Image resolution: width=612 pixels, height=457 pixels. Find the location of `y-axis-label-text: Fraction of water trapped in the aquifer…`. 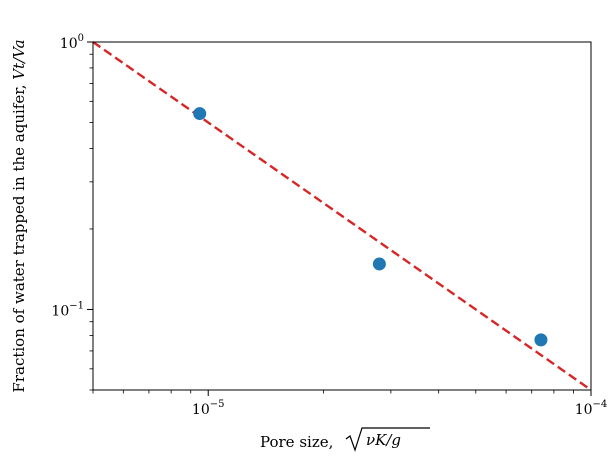

y-axis-label-text: Fraction of water trapped in the aquifer… is located at coordinates (19, 215).